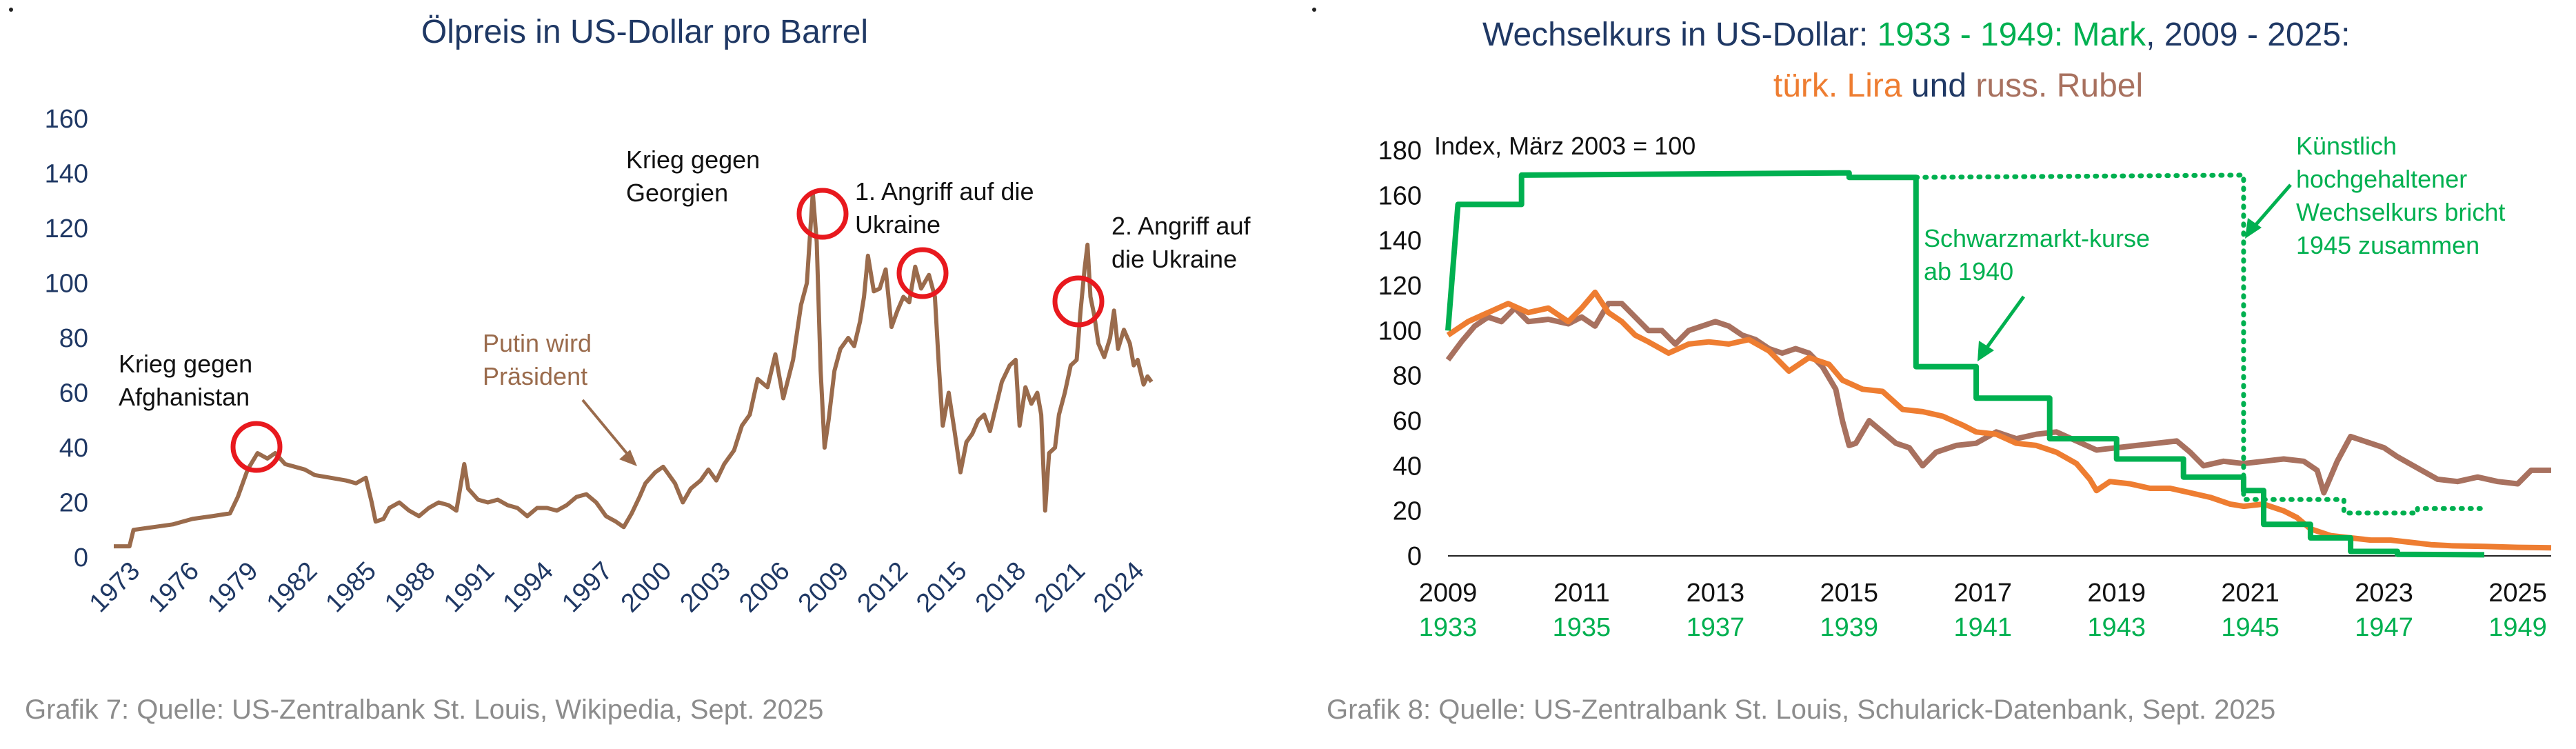  Describe the element at coordinates (1181, 226) in the screenshot. I see `annotation-ukraine2-line1: 2. Angriff auf` at that location.